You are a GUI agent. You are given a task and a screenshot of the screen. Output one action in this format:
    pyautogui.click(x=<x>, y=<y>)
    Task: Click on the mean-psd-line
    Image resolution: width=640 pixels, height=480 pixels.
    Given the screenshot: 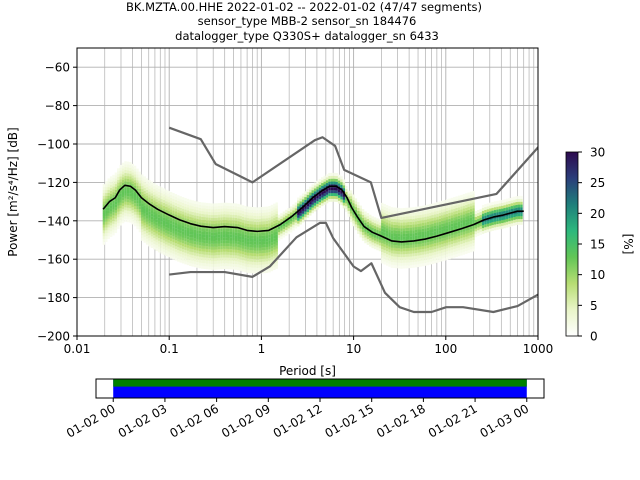 What is the action you would take?
    pyautogui.click(x=313, y=213)
    